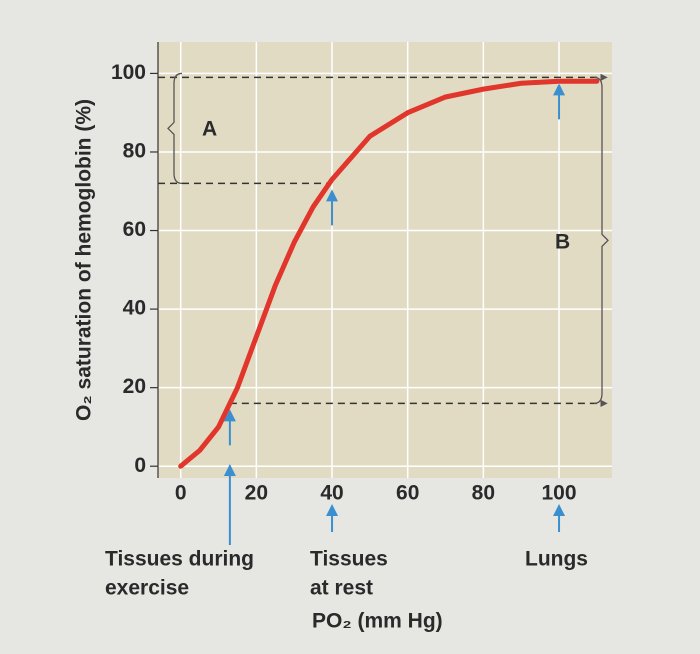  What do you see at coordinates (140, 465) in the screenshot?
I see `y-tick-label: 0` at bounding box center [140, 465].